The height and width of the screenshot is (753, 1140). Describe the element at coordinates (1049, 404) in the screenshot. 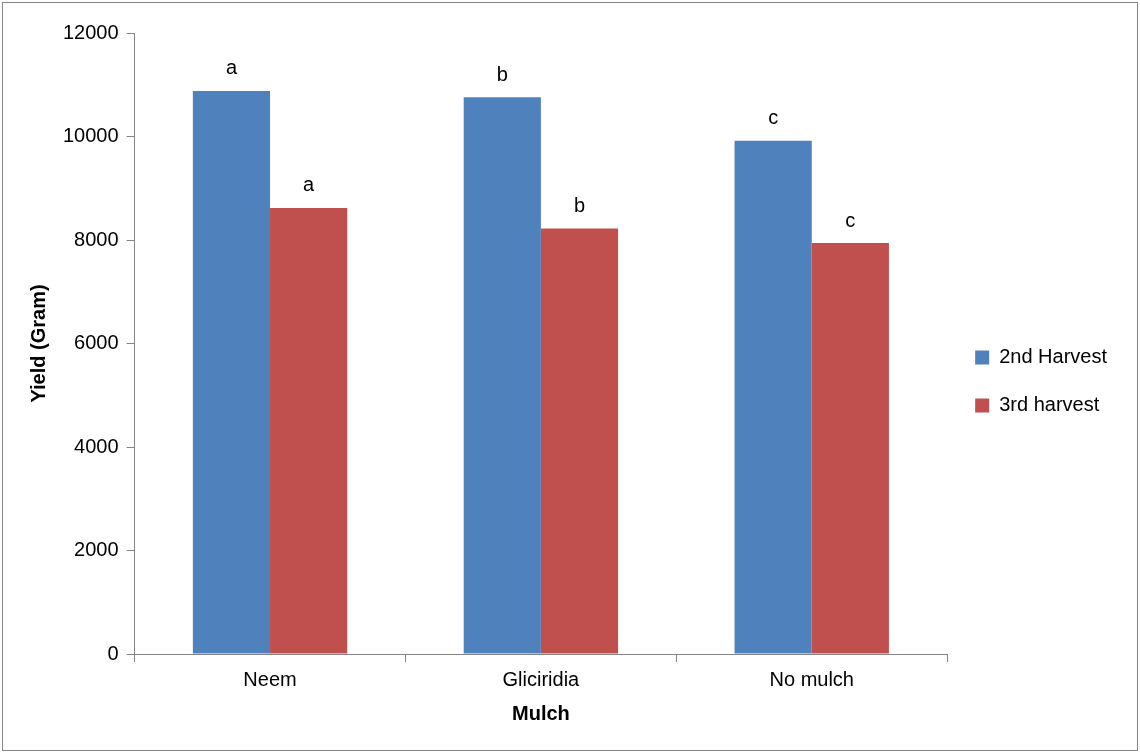

I see `legend-label: 3rd harvest` at that location.